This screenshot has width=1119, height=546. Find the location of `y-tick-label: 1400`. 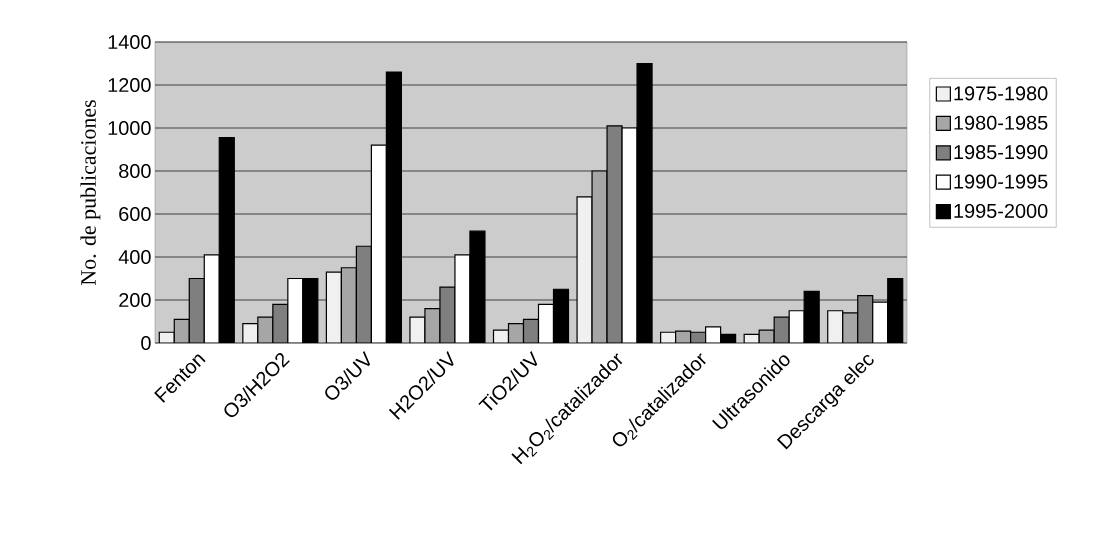

y-tick-label: 1400 is located at coordinates (129, 42).